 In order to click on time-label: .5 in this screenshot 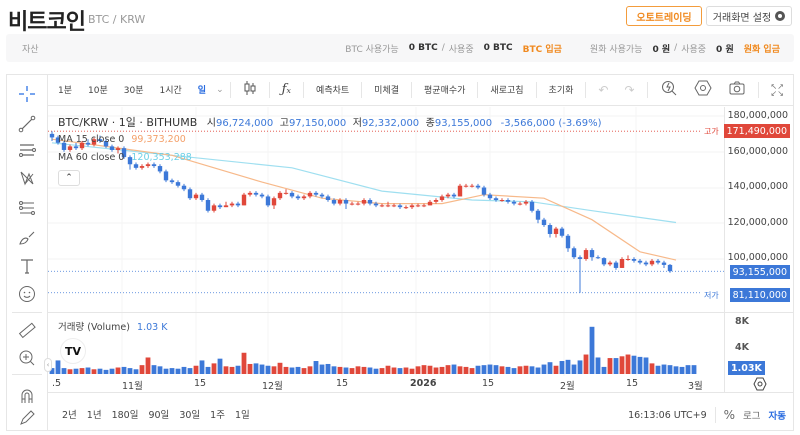, I will do `click(57, 383)`.